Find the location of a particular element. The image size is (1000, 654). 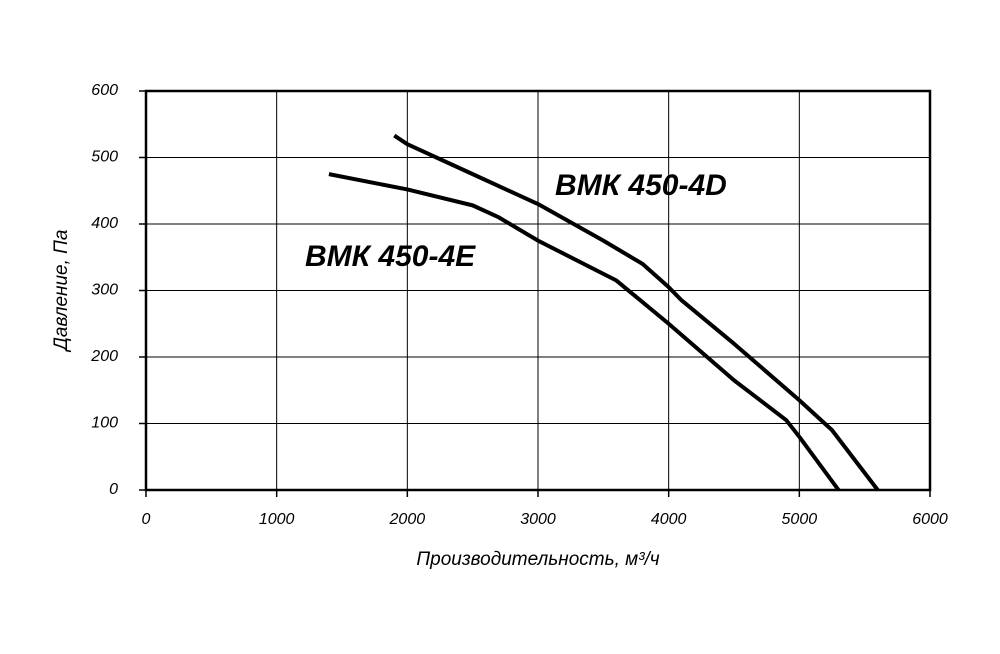

x-tick-label: 0 is located at coordinates (146, 519).